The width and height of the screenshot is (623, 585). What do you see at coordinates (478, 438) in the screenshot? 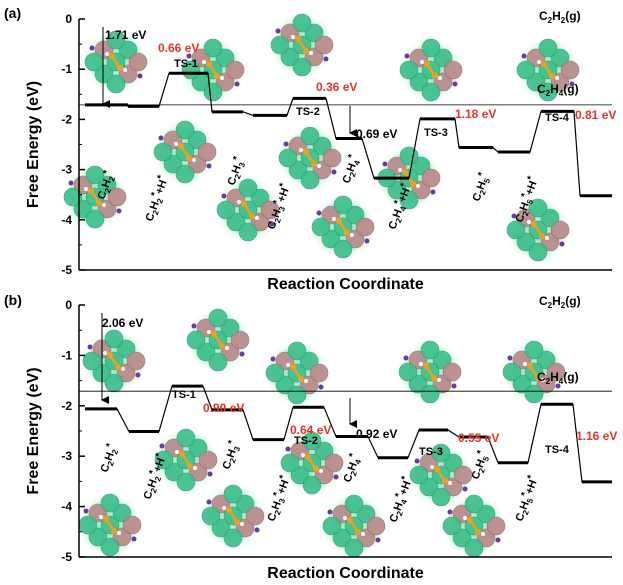
I see `energy-barrier-annotation: 0.55 eV` at bounding box center [478, 438].